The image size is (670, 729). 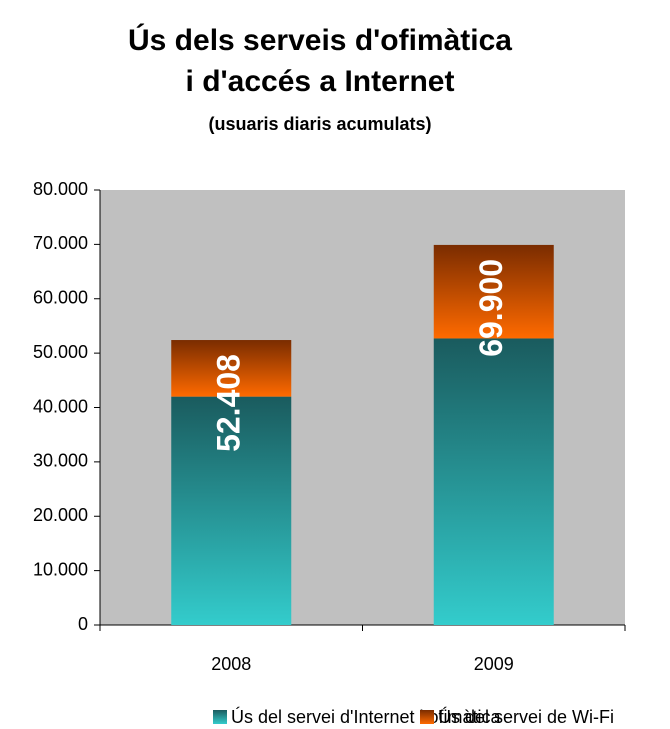 I want to click on y-tick-label: 10.000, so click(x=60, y=569).